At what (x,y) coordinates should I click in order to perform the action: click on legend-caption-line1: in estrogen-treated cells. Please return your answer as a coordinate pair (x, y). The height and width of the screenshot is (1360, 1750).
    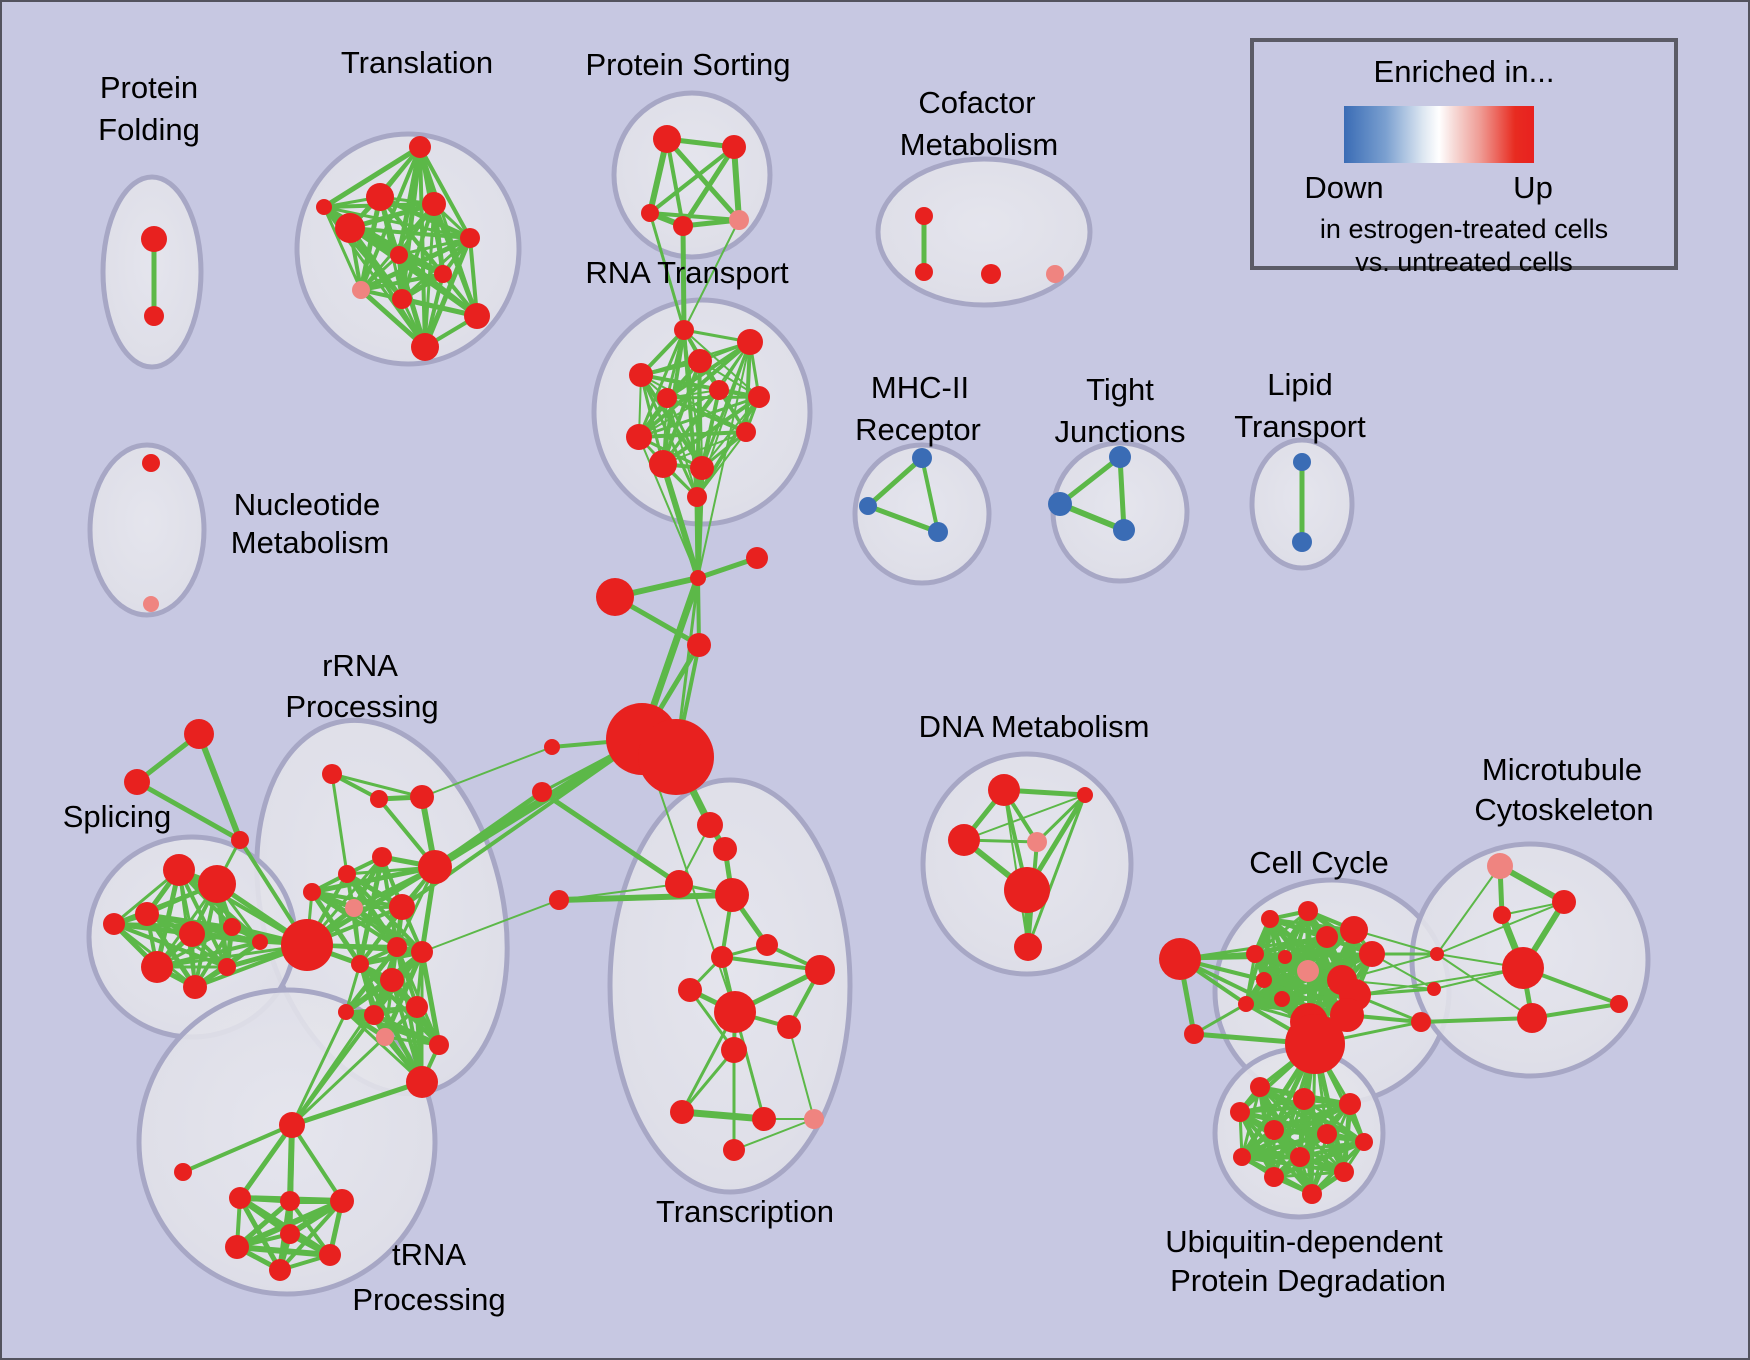
    Looking at the image, I should click on (1464, 229).